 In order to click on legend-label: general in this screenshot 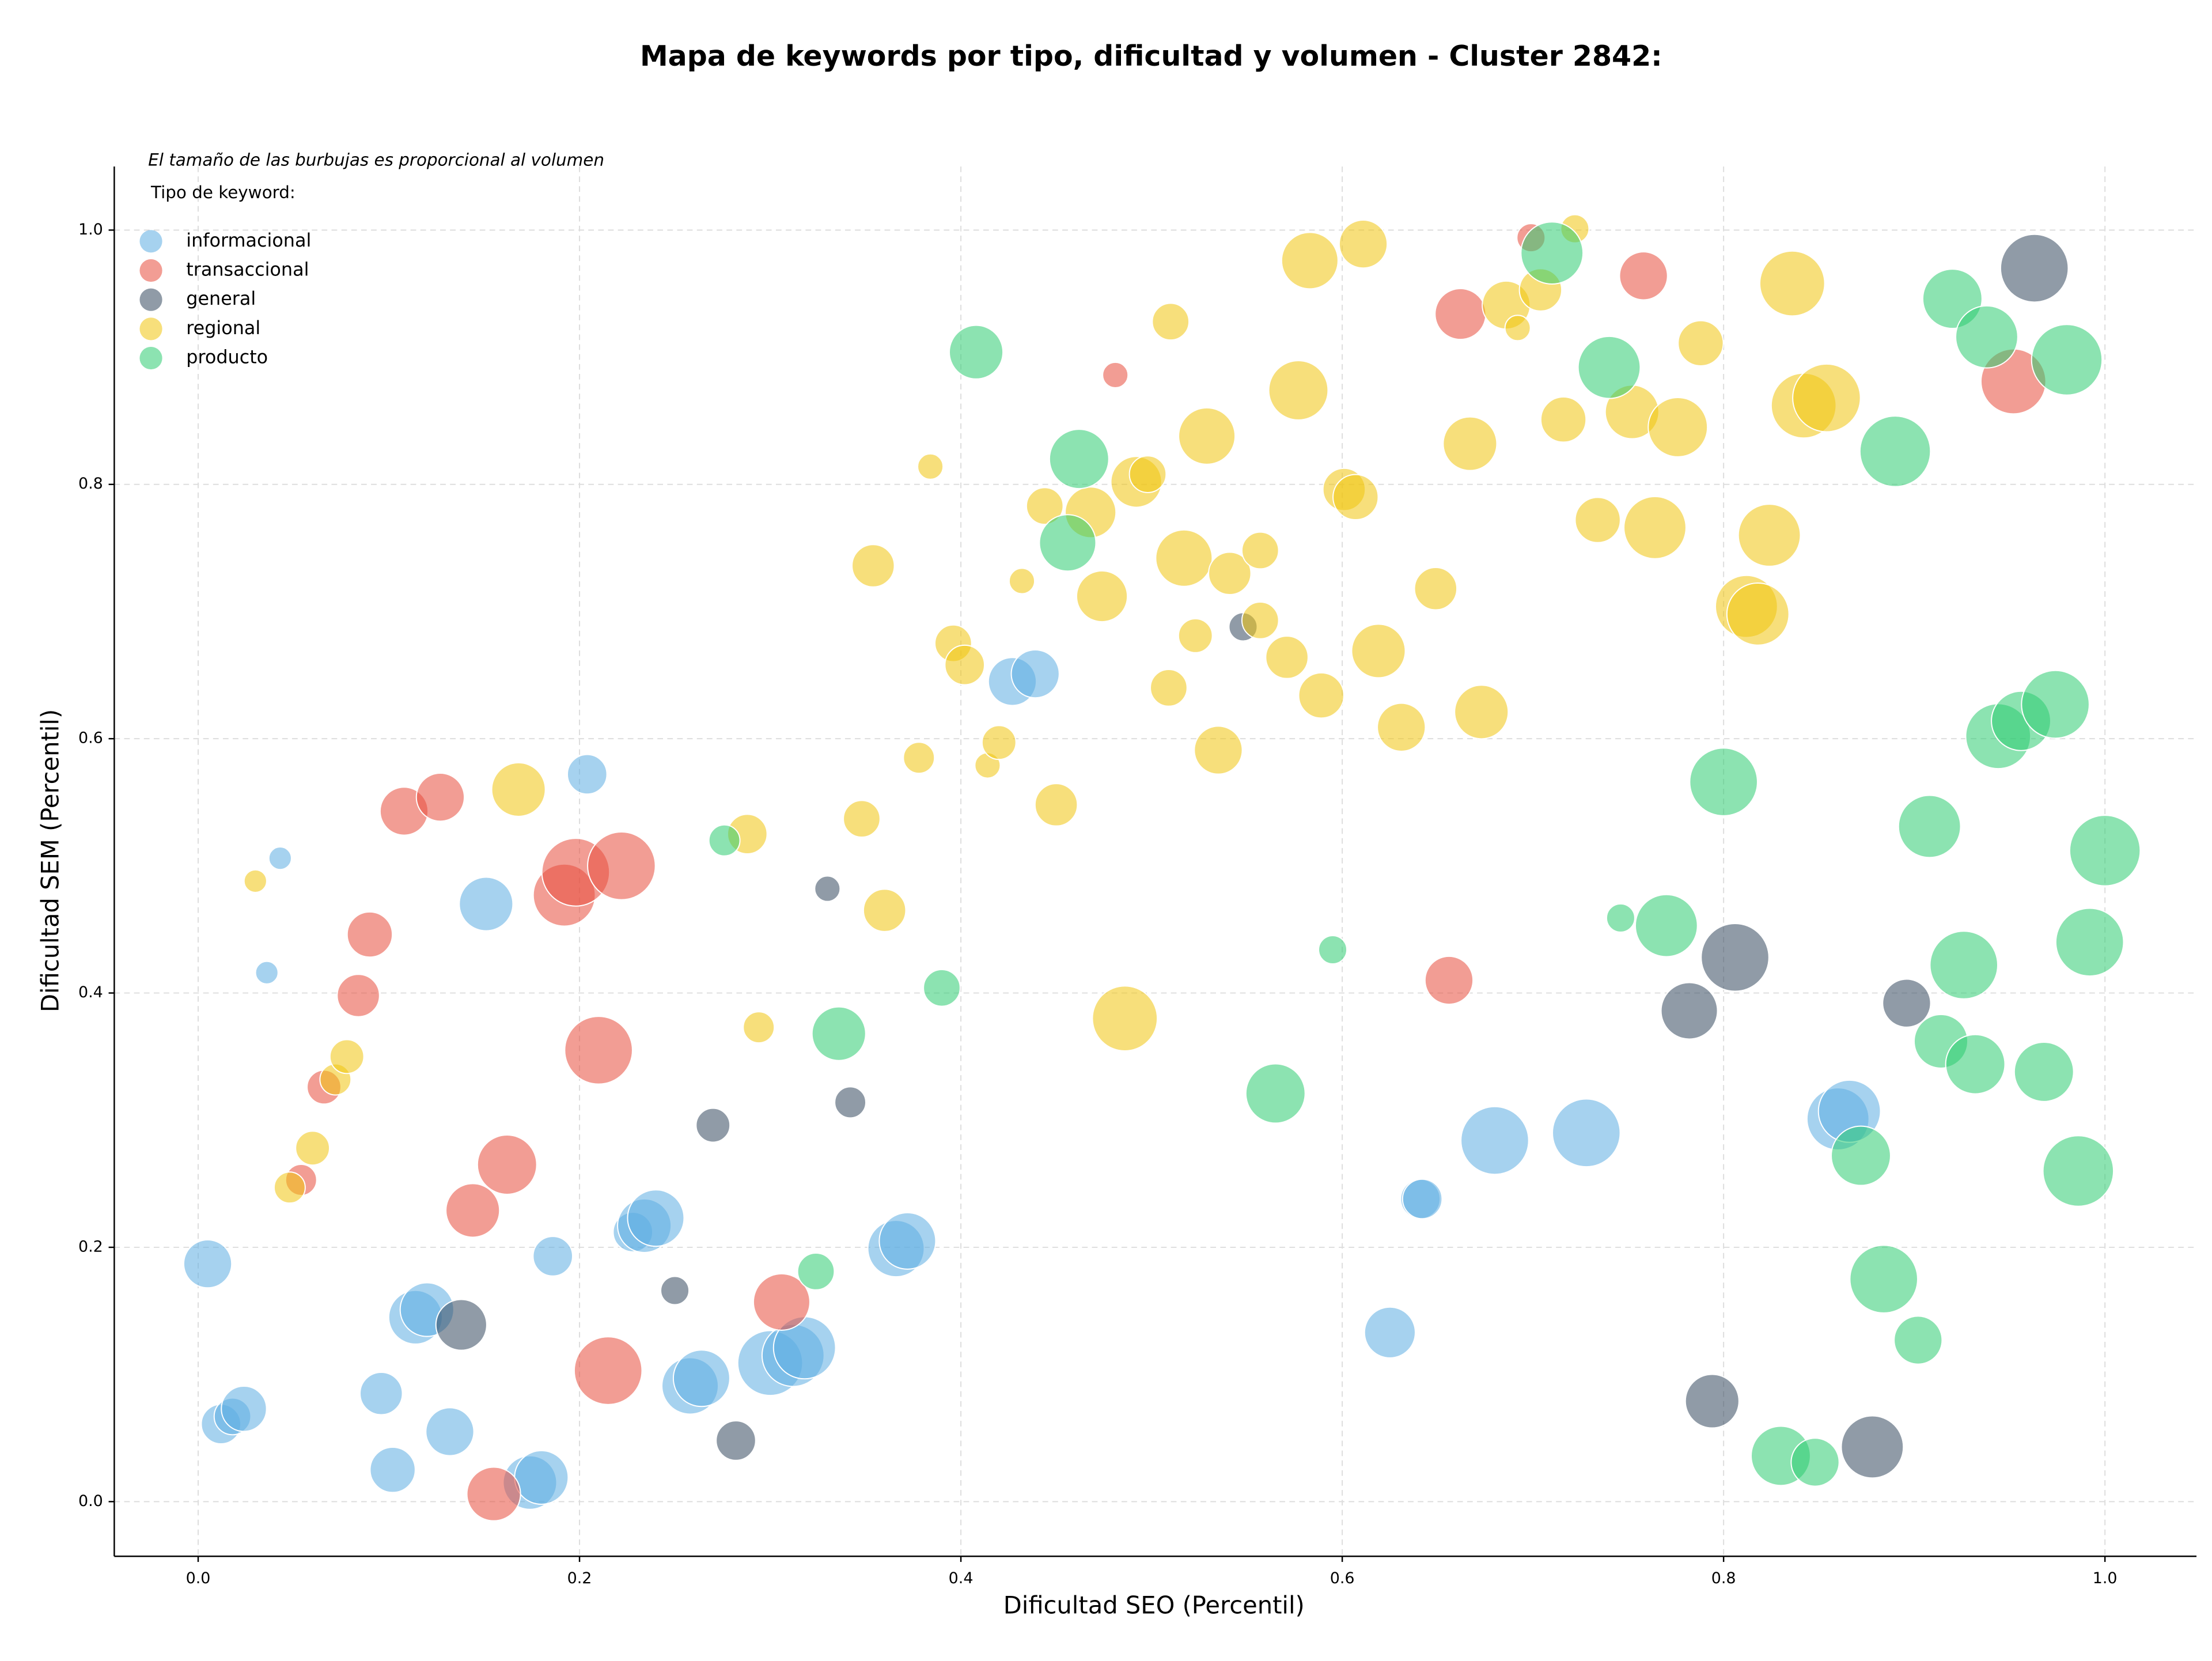, I will do `click(221, 298)`.